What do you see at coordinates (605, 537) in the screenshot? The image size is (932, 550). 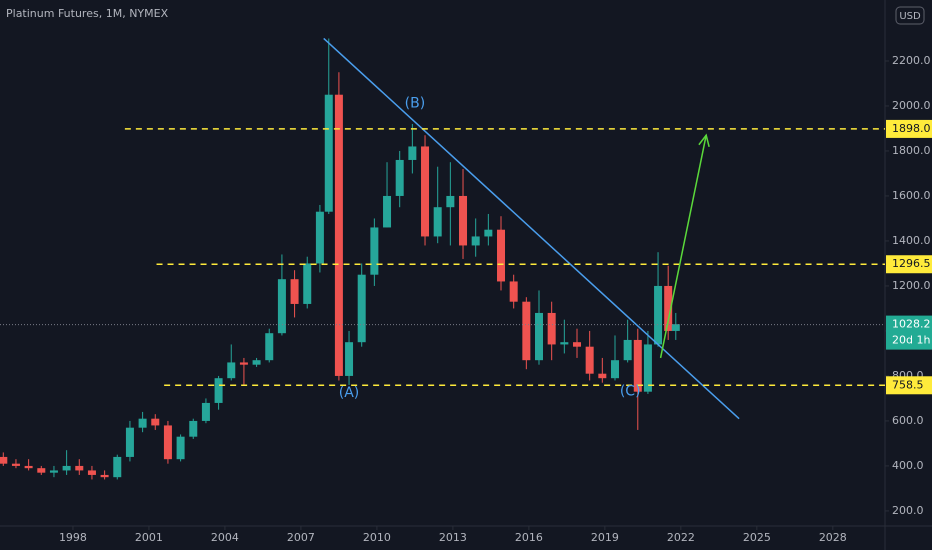 I see `x-tick-label: 2019` at bounding box center [605, 537].